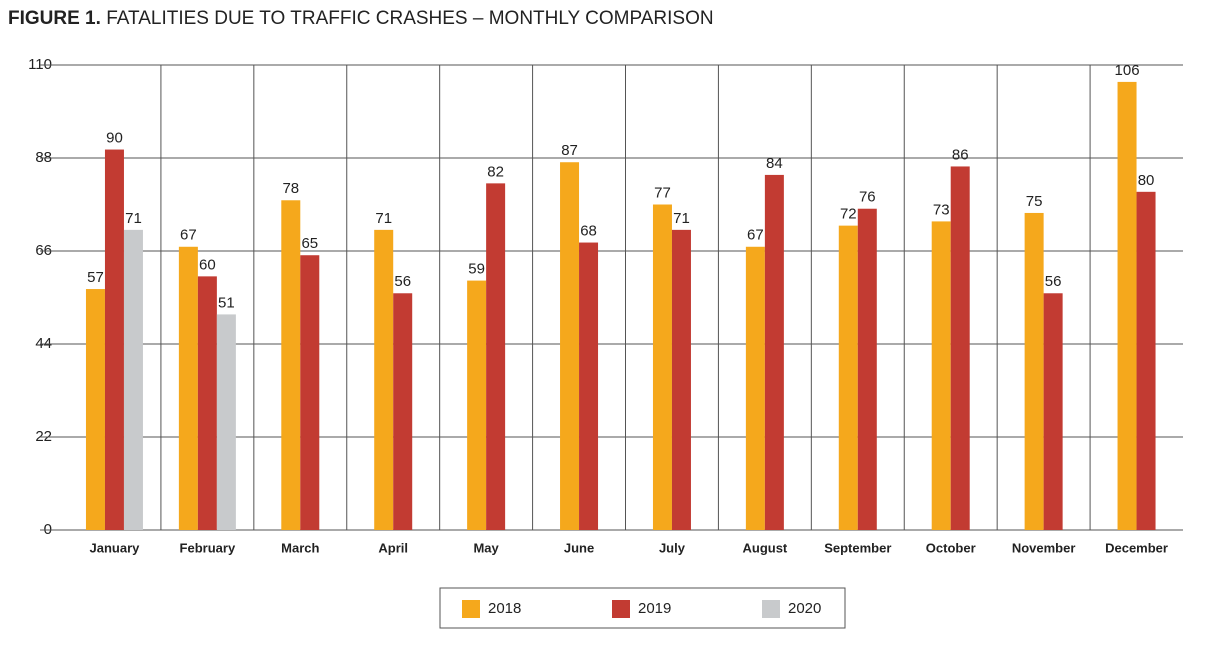  What do you see at coordinates (672, 547) in the screenshot?
I see `x-tick-label: July` at bounding box center [672, 547].